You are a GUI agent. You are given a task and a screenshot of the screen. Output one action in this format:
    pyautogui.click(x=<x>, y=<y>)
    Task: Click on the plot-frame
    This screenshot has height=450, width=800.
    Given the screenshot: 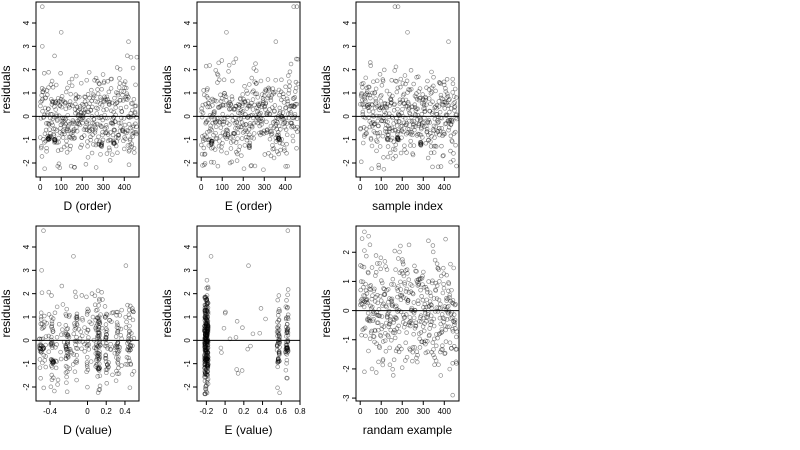 What is the action you would take?
    pyautogui.click(x=87, y=89)
    